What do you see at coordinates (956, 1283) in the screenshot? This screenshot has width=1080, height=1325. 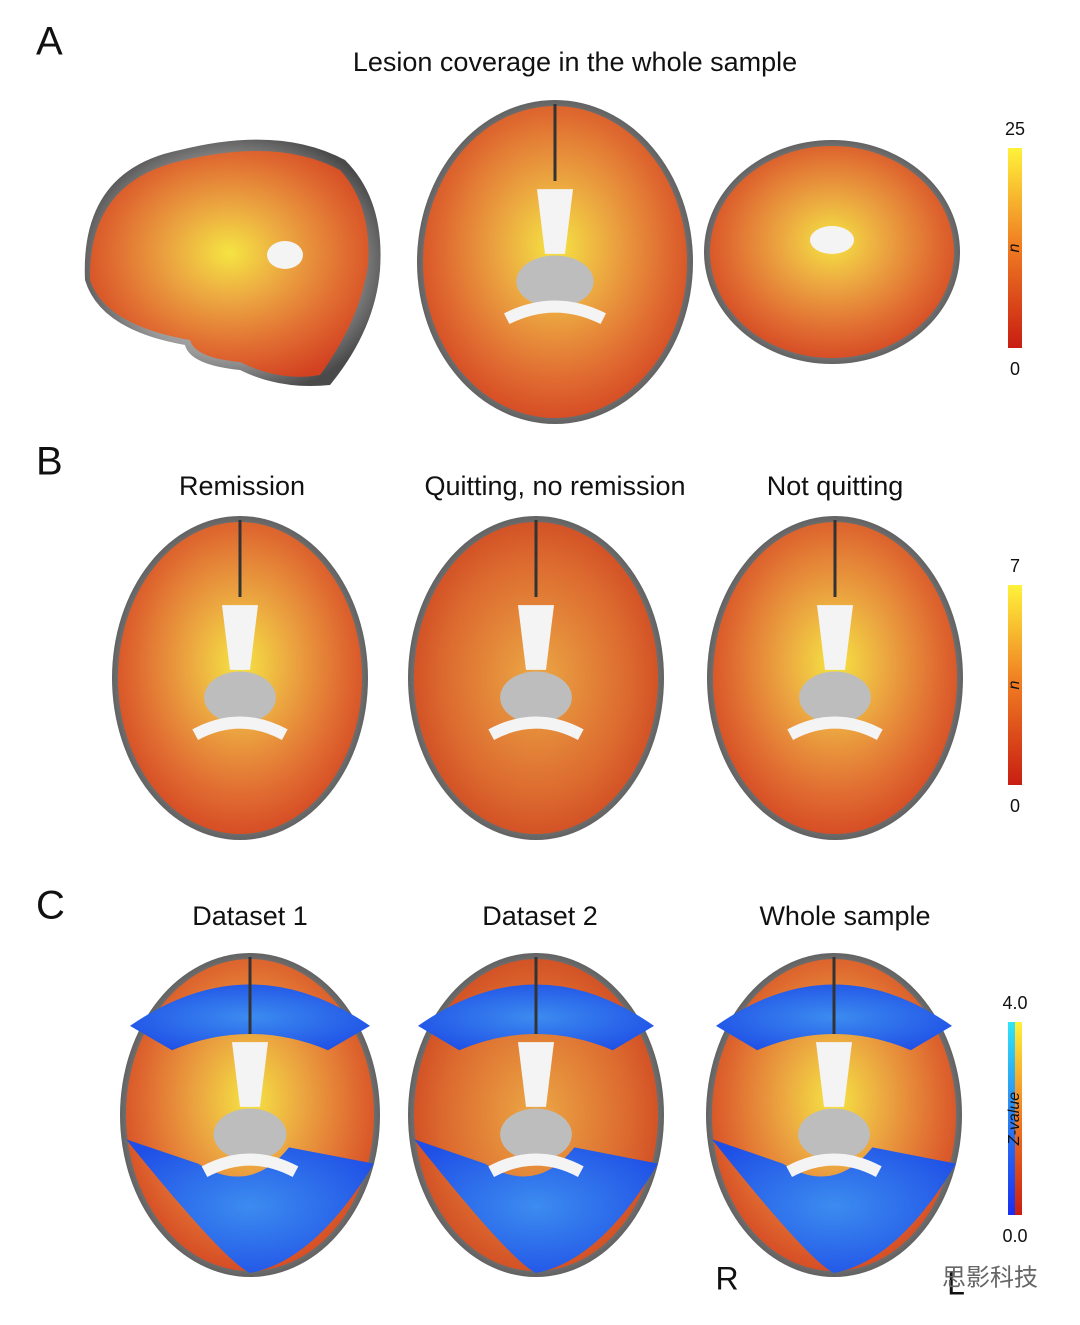 I see `orientation-label: L` at bounding box center [956, 1283].